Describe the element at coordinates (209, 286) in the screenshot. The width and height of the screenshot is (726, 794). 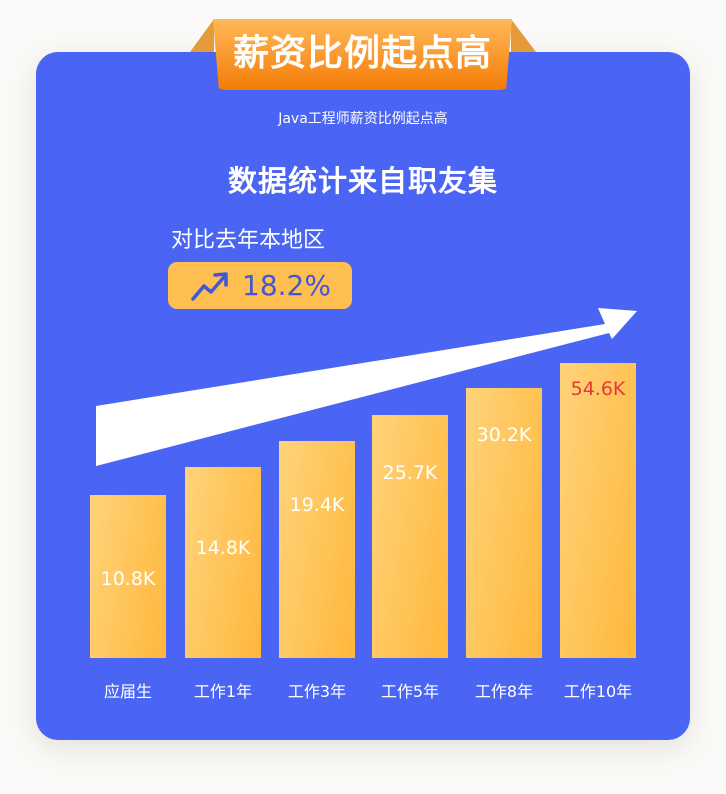
I see `trending-up-icon` at that location.